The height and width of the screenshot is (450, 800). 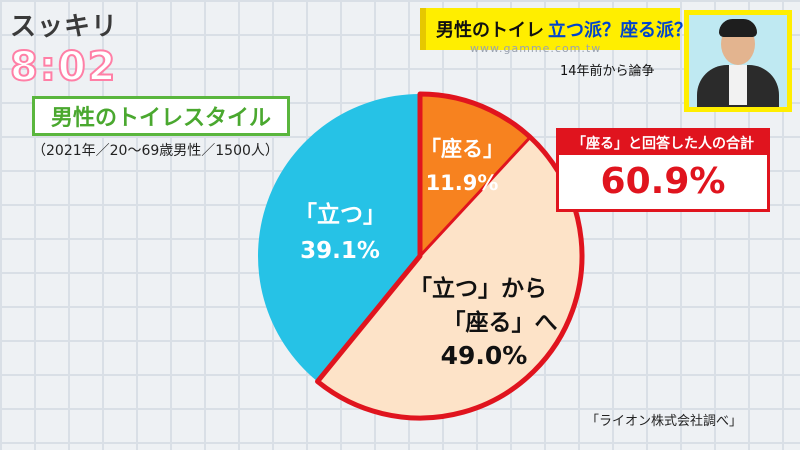 I want to click on program-logo: スッキリ, so click(x=64, y=27).